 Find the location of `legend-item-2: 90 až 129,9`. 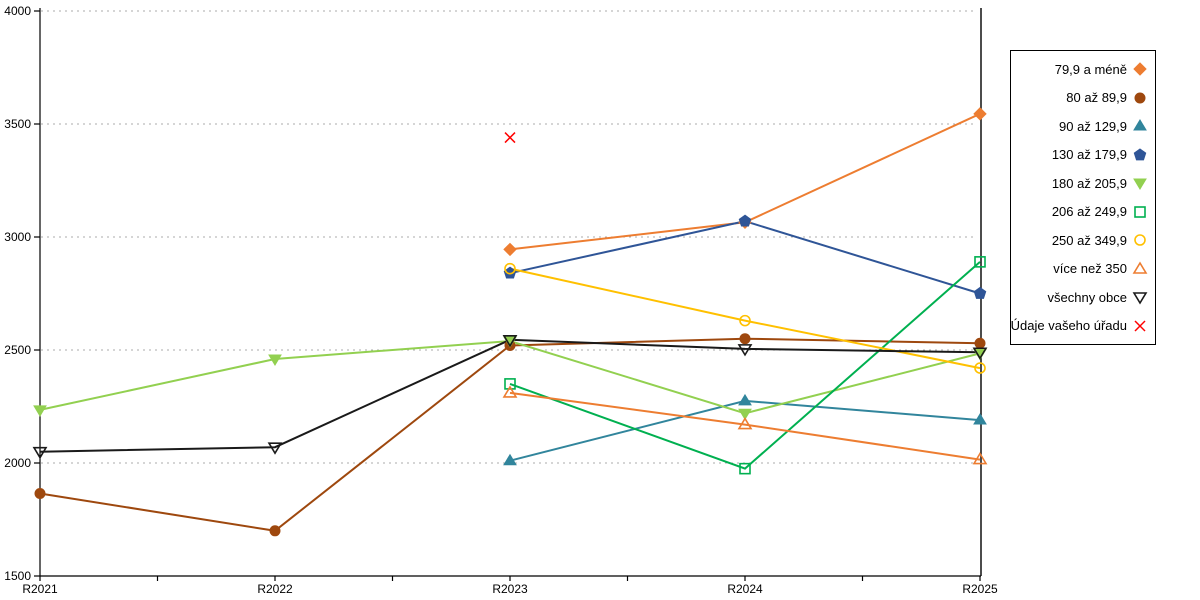

legend-item-2: 90 až 129,9 is located at coordinates (1083, 126).